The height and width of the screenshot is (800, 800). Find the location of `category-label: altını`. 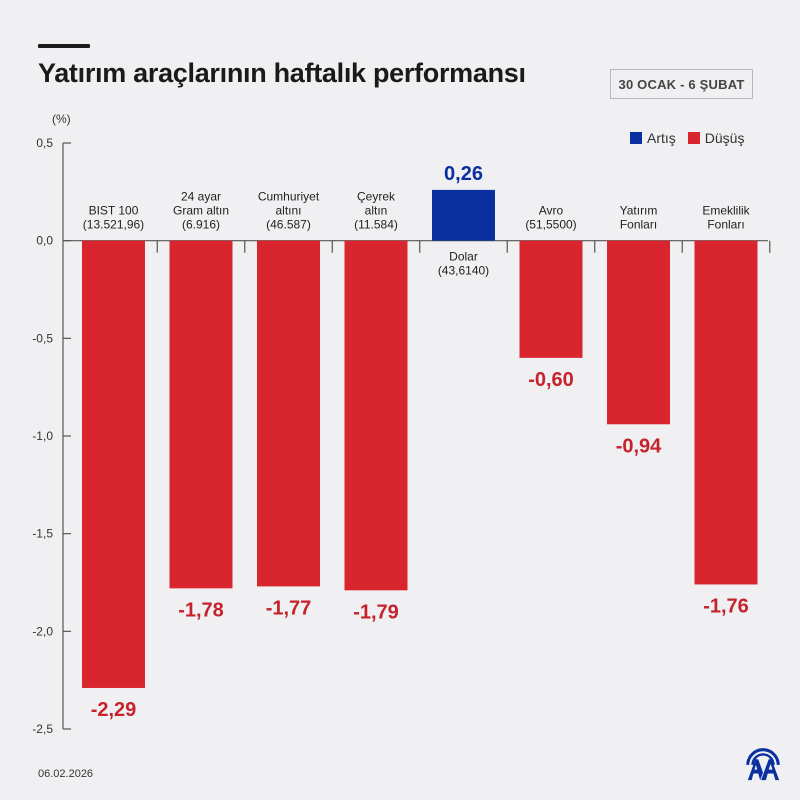

category-label: altını is located at coordinates (288, 211).